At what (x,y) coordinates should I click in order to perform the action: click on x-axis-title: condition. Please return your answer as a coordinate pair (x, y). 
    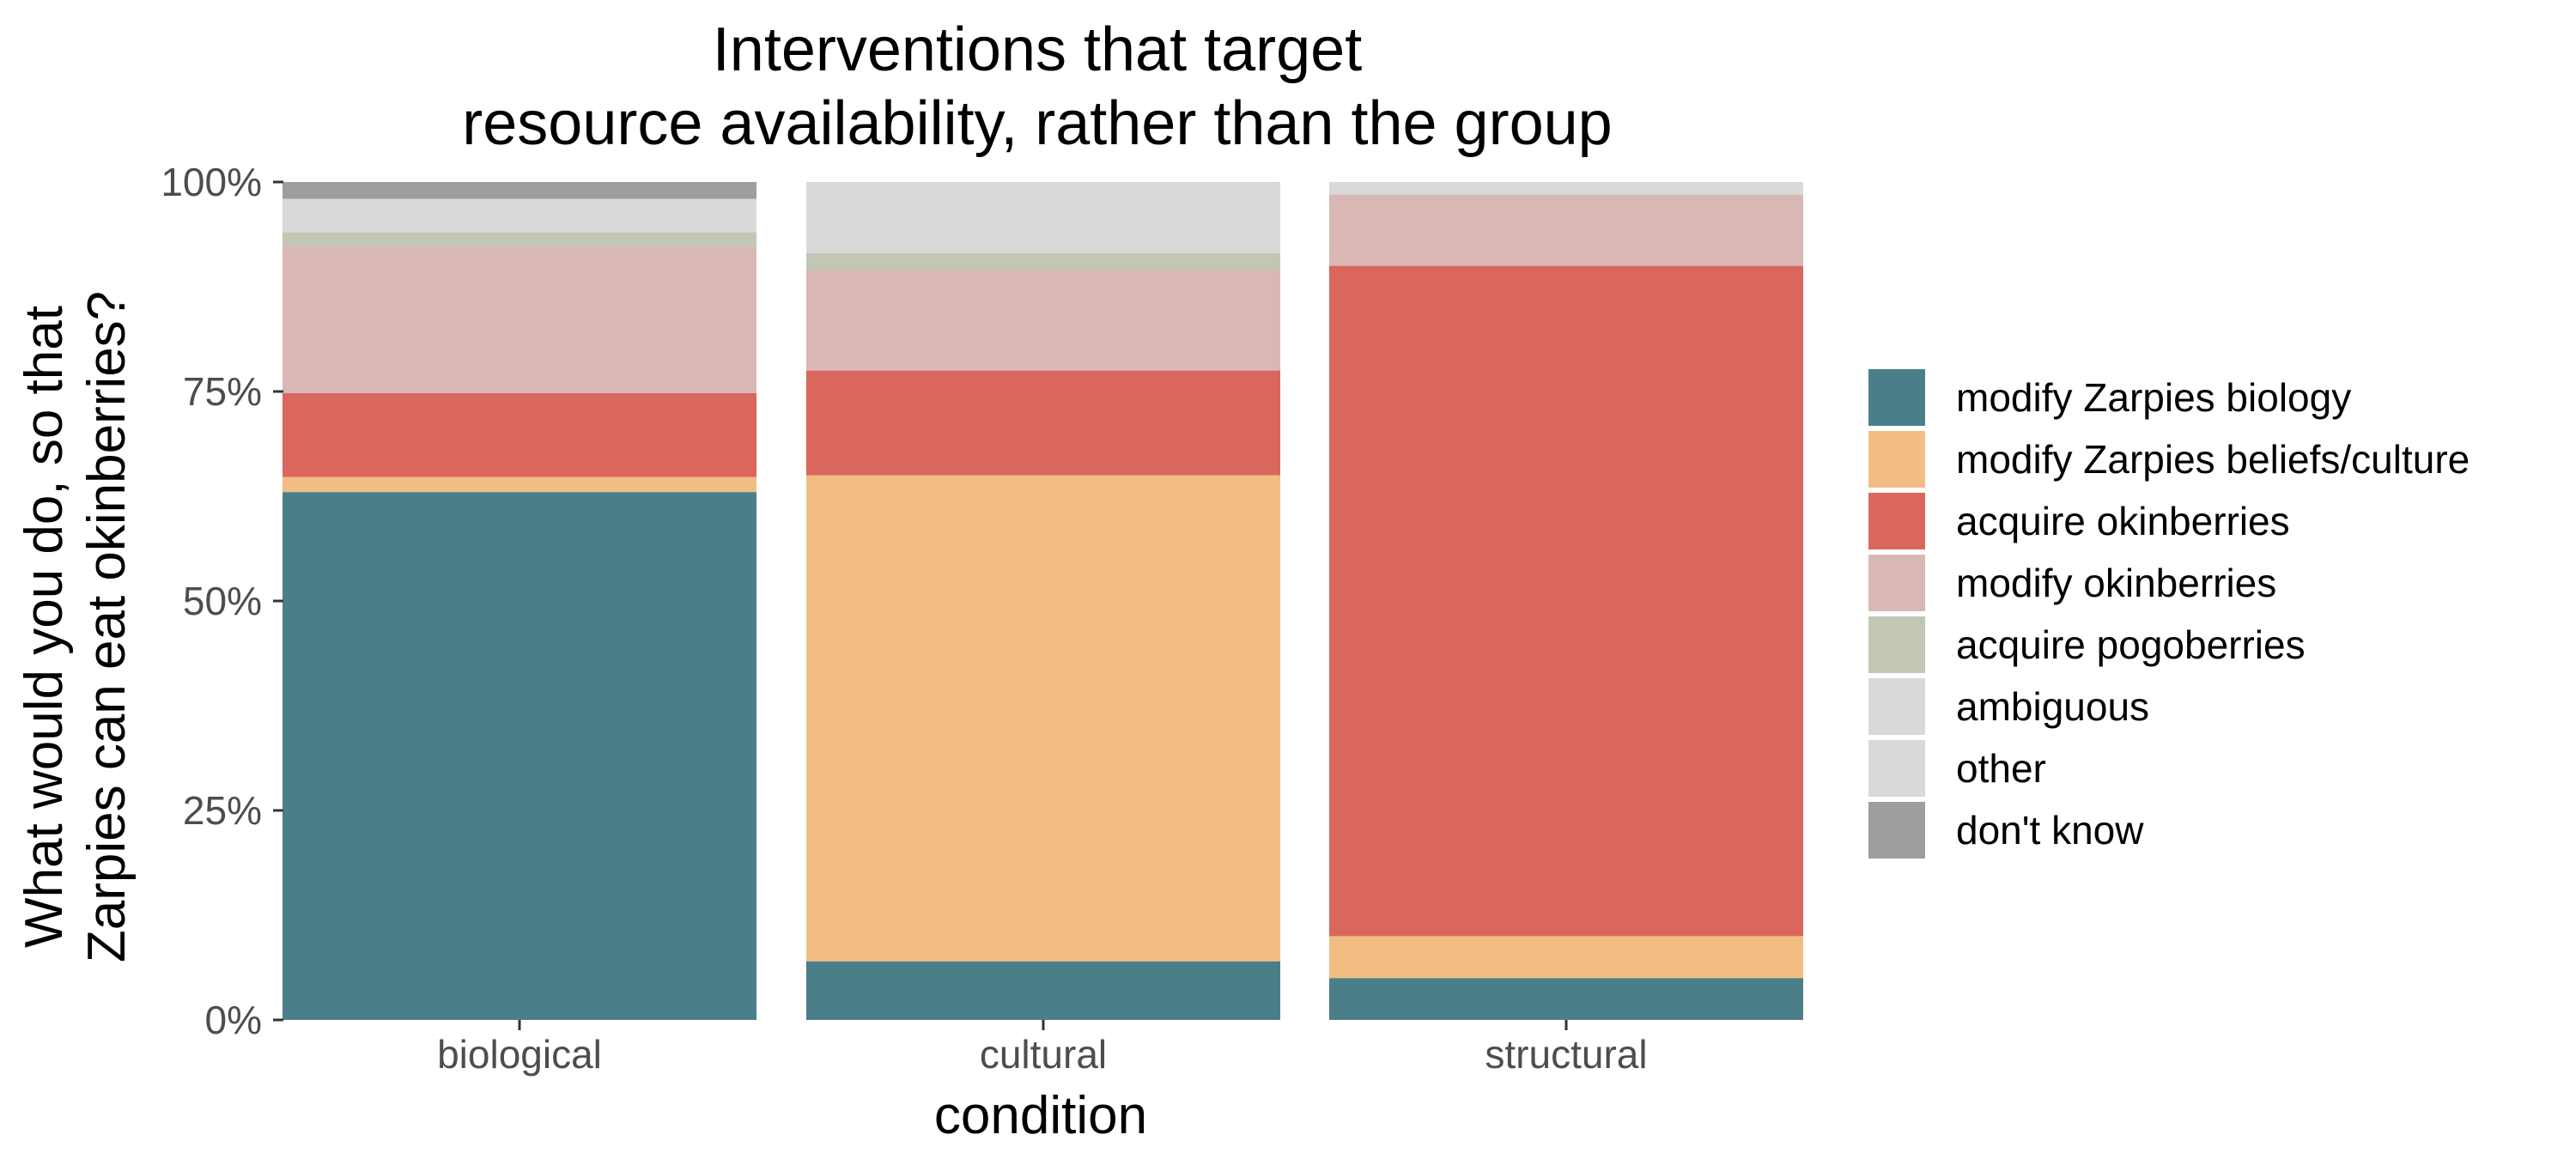
    Looking at the image, I should click on (1041, 1115).